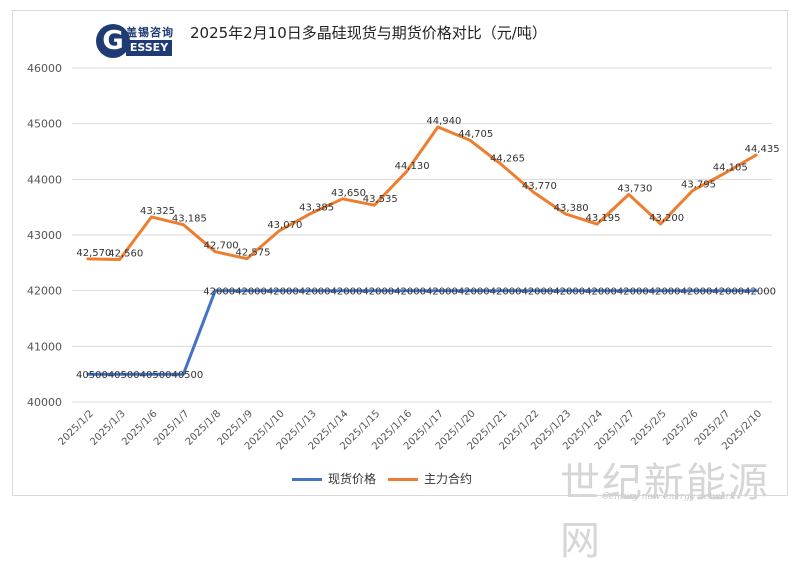 The width and height of the screenshot is (795, 566). Describe the element at coordinates (157, 211) in the screenshot. I see `data-label: 43,325` at that location.